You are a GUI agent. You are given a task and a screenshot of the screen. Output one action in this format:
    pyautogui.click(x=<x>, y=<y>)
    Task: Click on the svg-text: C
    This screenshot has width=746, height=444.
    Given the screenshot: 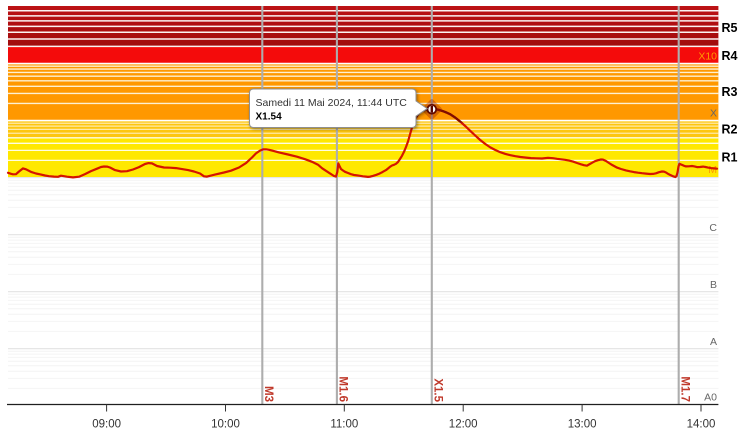 What is the action you would take?
    pyautogui.click(x=713, y=228)
    